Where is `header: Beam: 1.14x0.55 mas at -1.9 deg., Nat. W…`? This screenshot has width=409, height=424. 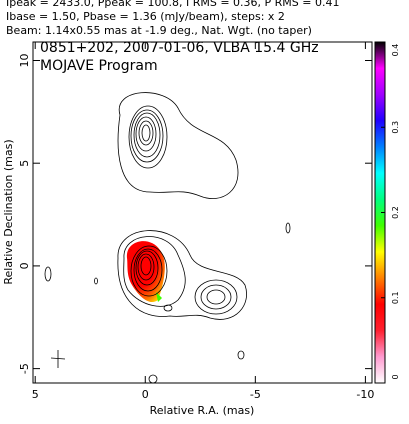
header: Beam: 1.14x0.55 mas at -1.9 deg., Nat. W… is located at coordinates (159, 30).